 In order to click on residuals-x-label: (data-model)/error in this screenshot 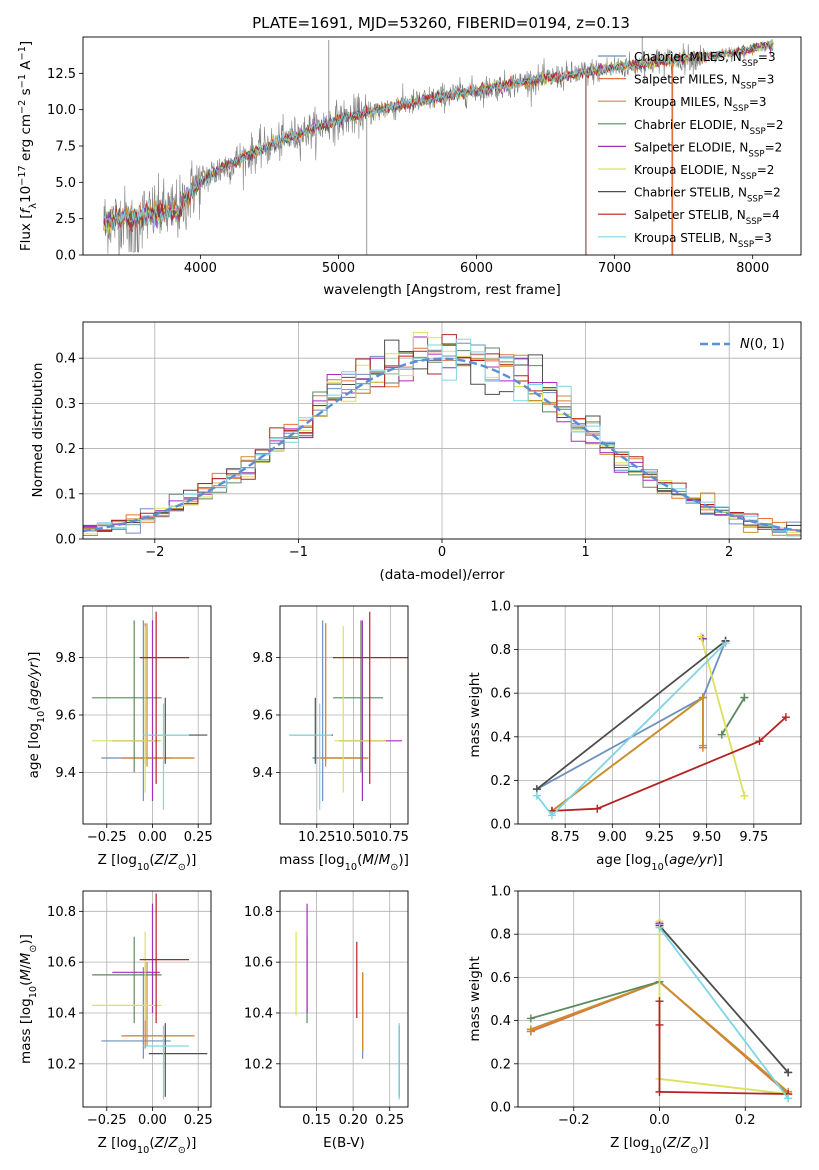, I will do `click(442, 575)`.